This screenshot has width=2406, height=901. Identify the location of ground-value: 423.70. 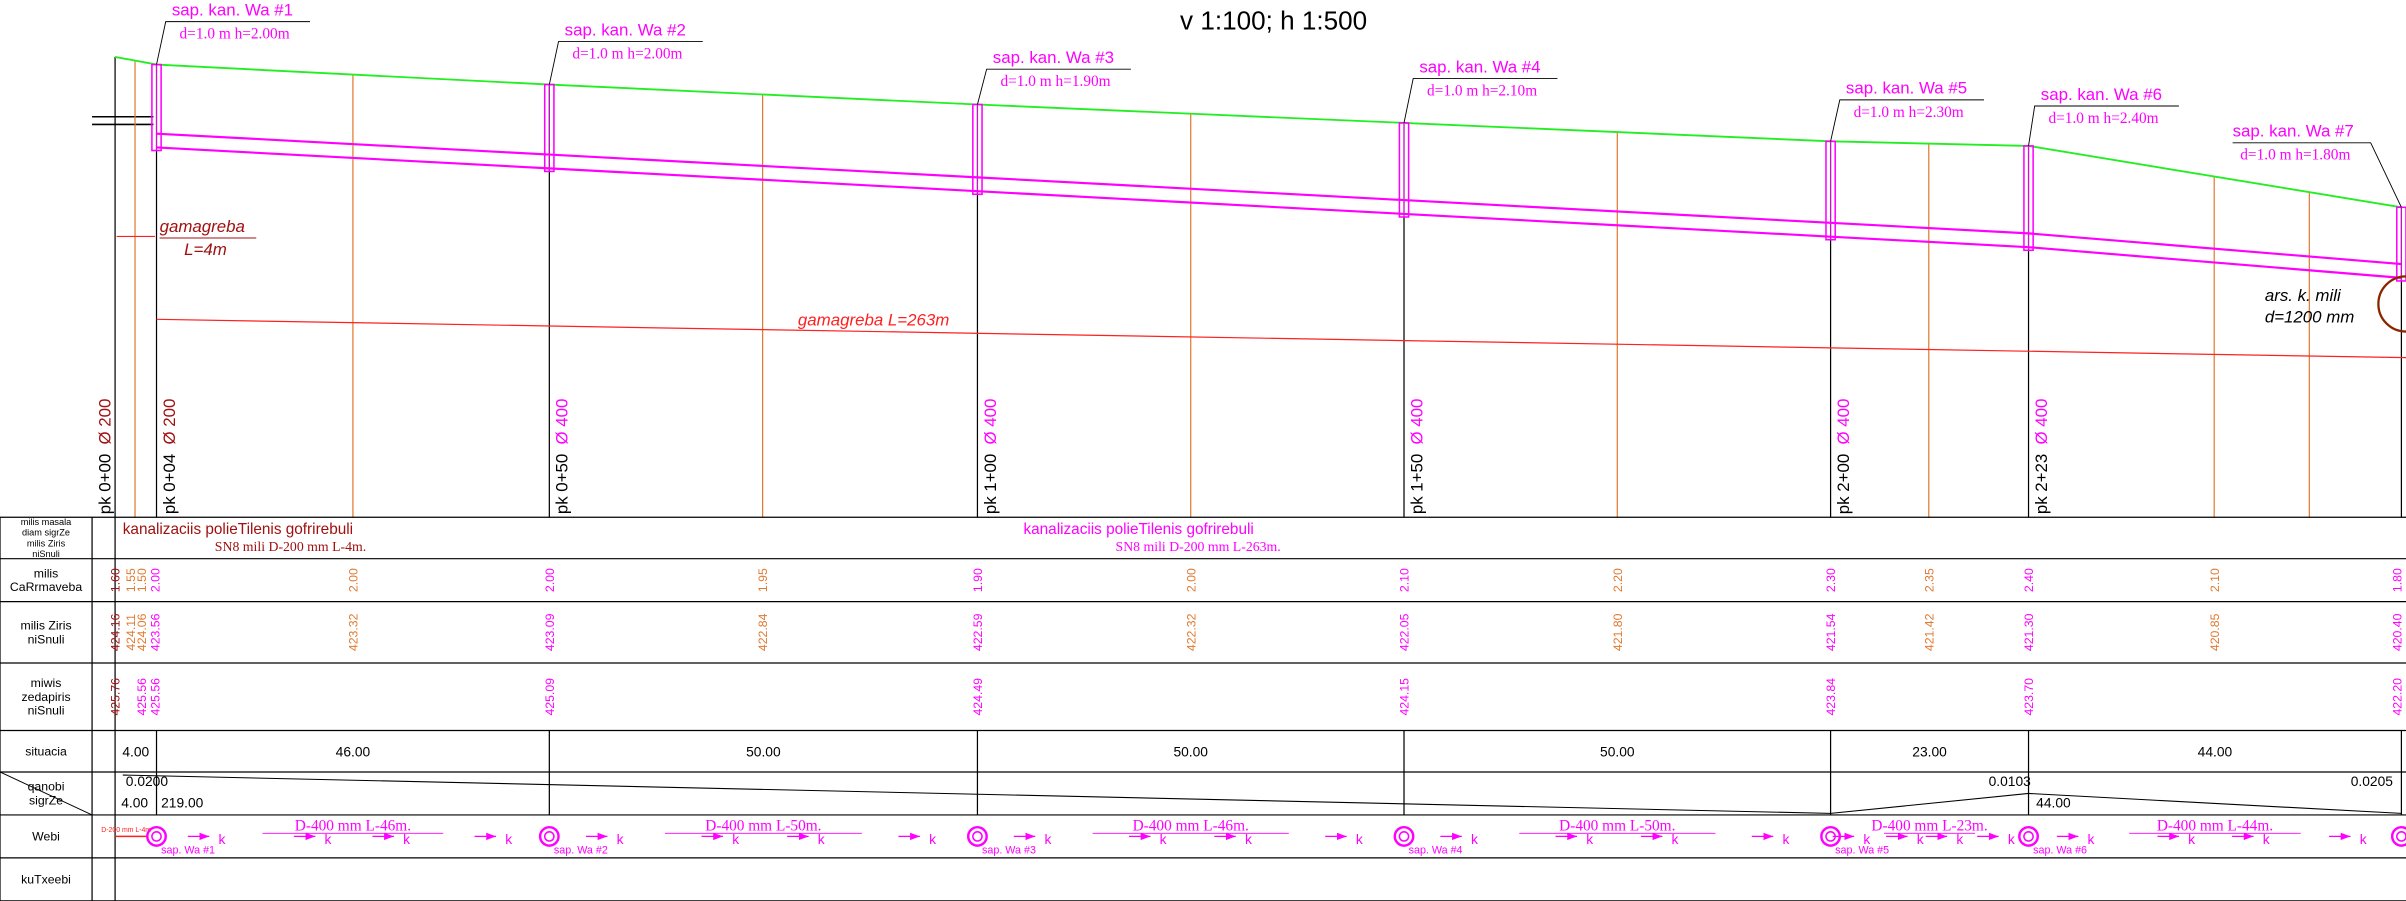
(2029, 697).